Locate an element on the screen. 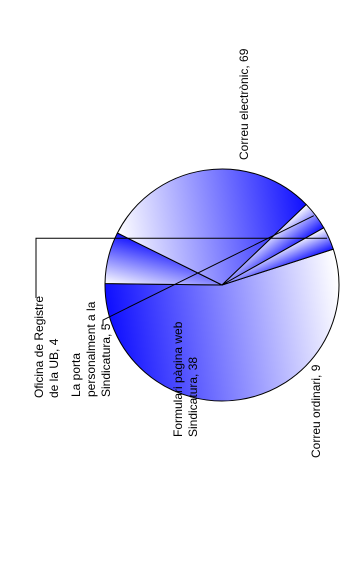 This screenshot has height=575, width=349. slice-label: Correu ordinari, 9 is located at coordinates (316, 411).